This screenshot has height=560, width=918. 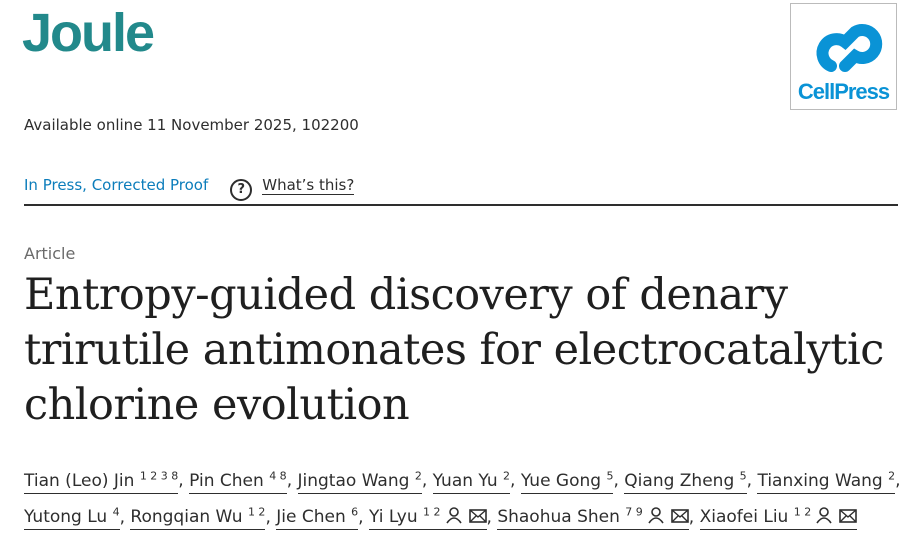 I want to click on help-link: What’s this?, so click(x=308, y=185).